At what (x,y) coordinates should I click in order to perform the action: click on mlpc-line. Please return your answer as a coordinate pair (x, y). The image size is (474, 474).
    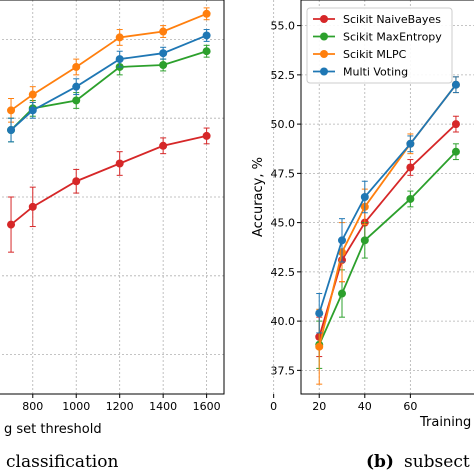
    Looking at the image, I should click on (108, 62).